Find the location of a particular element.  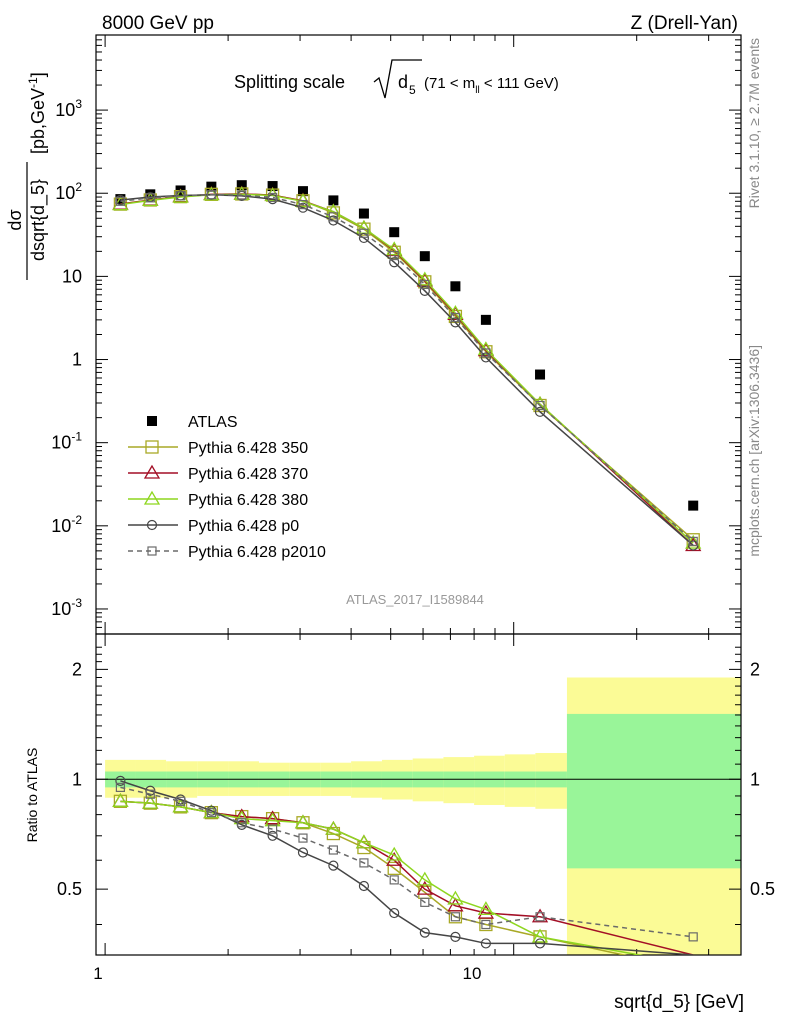

legend-label: Pythia 6.428 370 is located at coordinates (248, 474).